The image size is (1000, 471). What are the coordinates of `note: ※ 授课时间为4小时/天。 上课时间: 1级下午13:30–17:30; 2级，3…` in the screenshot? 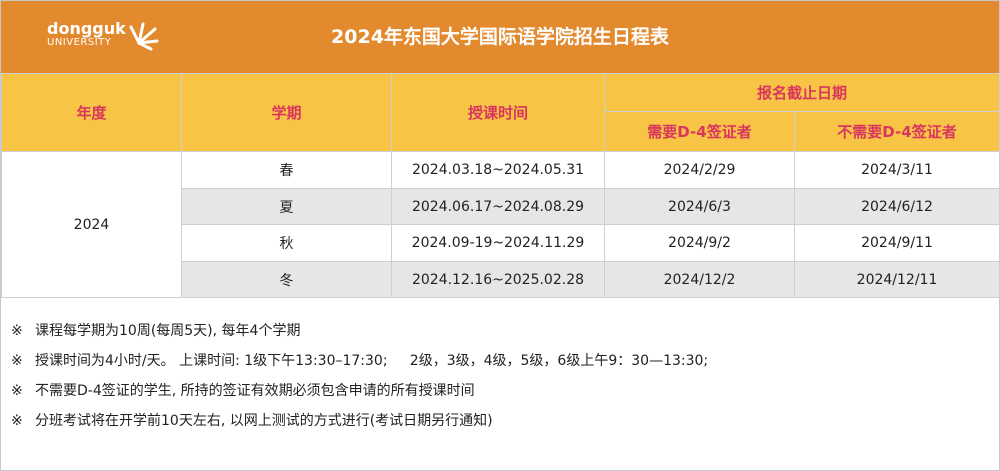 It's located at (500, 365).